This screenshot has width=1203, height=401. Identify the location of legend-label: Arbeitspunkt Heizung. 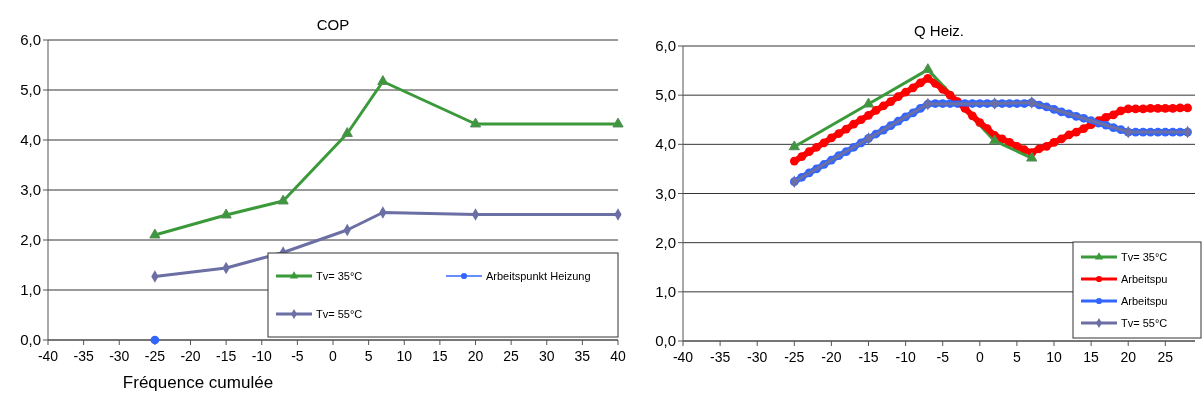
(538, 276).